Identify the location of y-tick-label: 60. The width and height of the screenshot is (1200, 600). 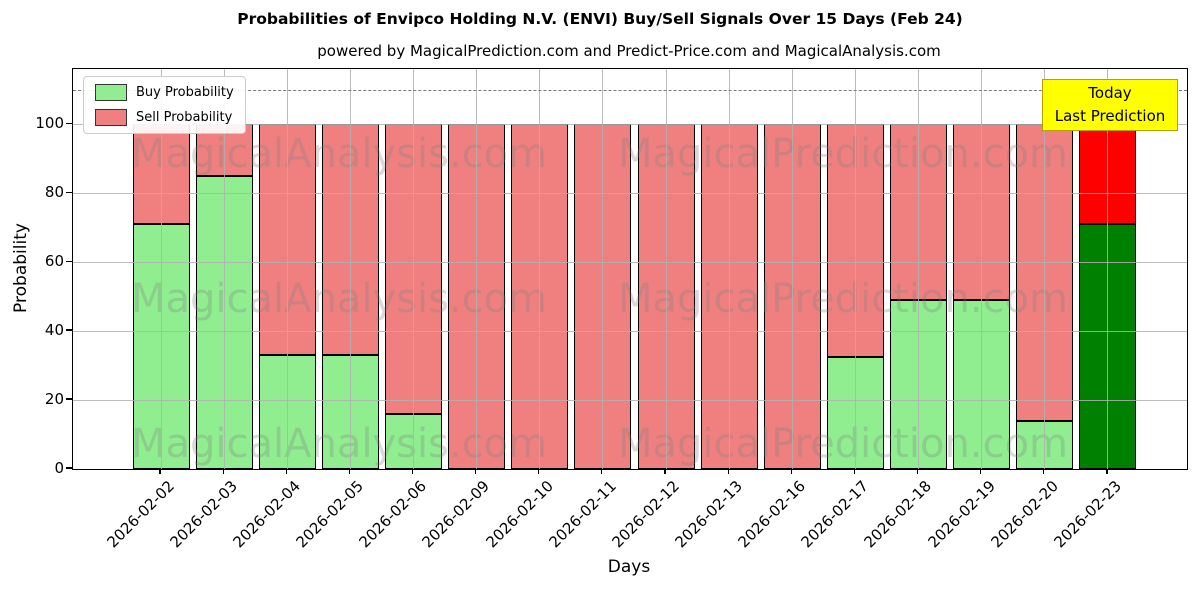
(54, 261).